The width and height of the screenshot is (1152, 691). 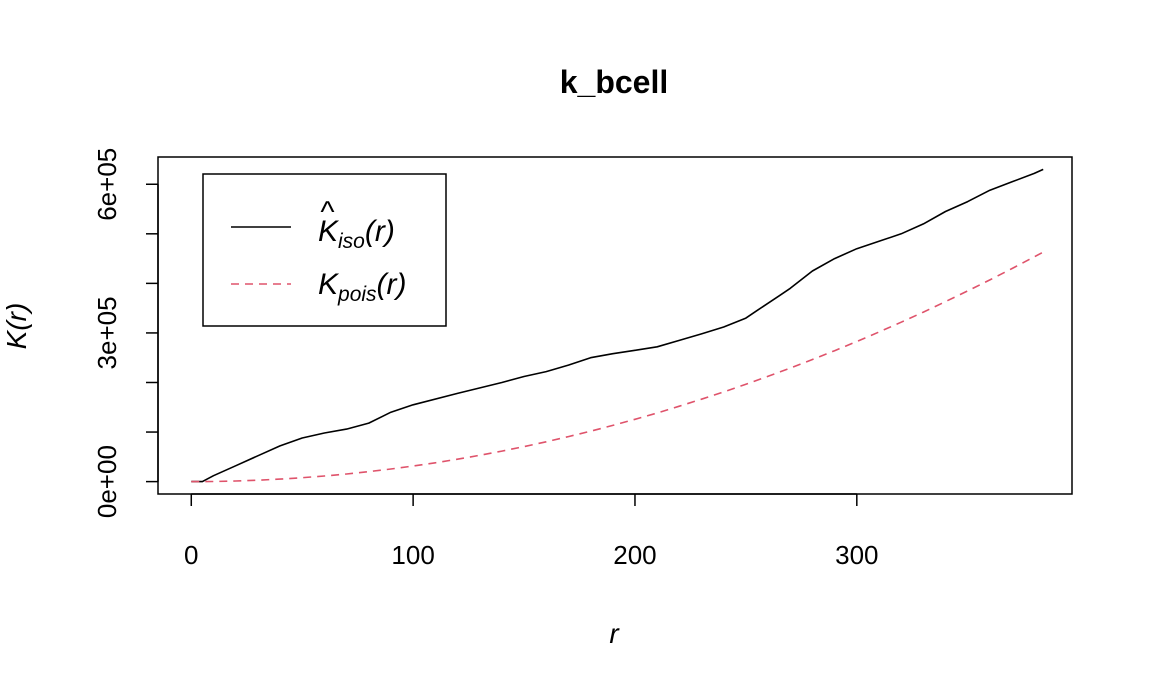 I want to click on y-tick-label: 3e+05, so click(x=107, y=332).